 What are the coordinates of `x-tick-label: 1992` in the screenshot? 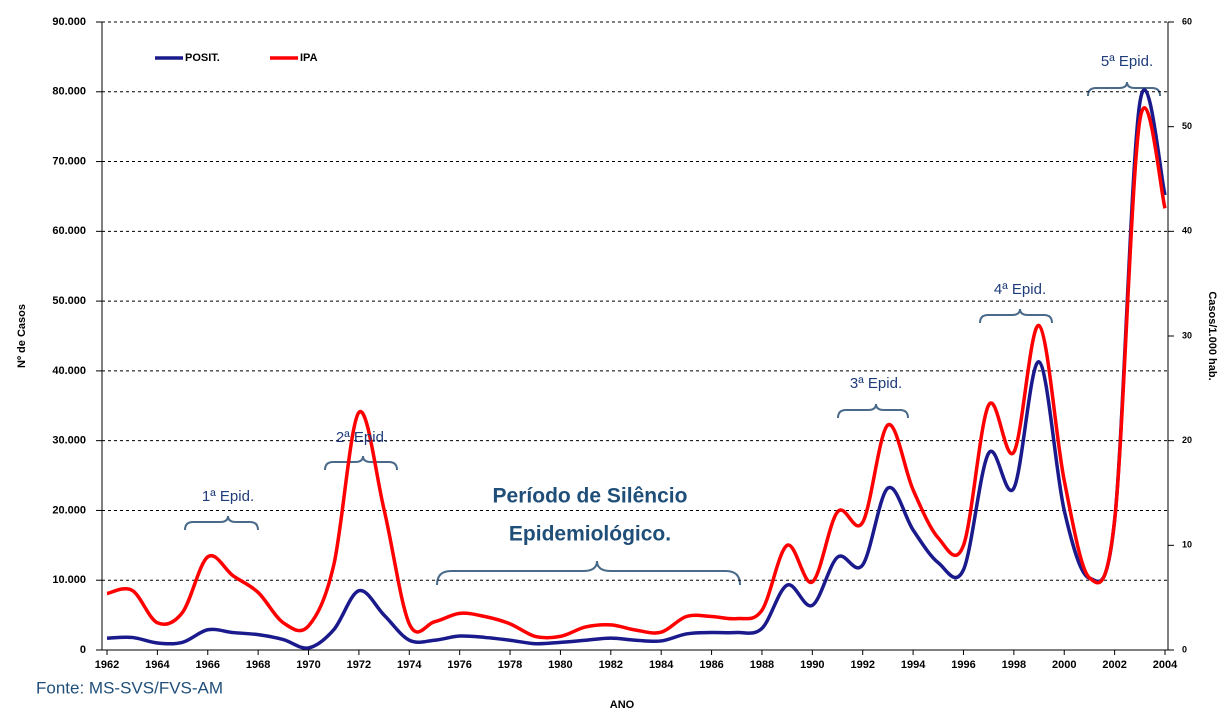 It's located at (862, 665).